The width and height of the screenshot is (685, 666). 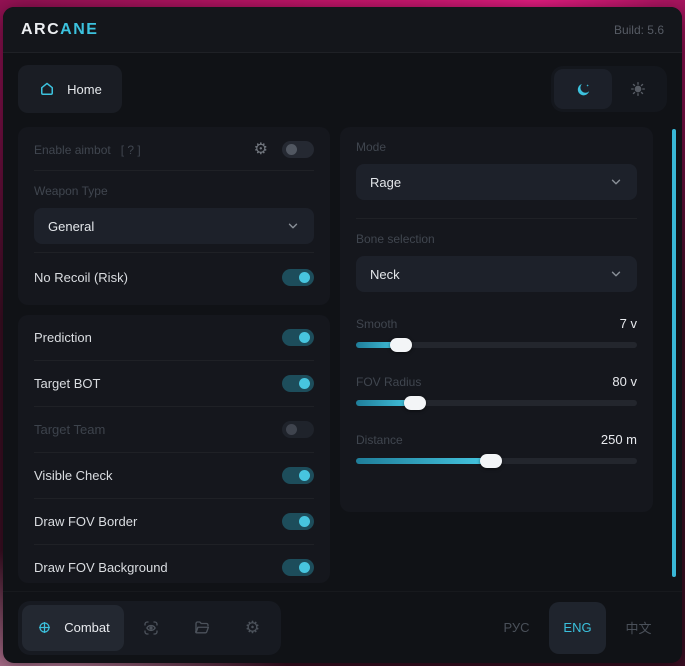 I want to click on enable-aimbot-toggle, so click(x=298, y=149).